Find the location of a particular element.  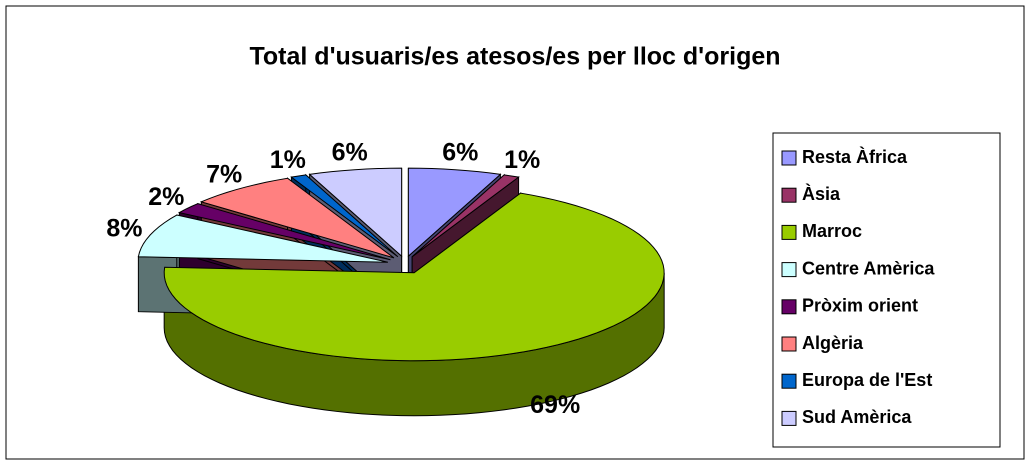

legend-label: Europa de l'Est is located at coordinates (867, 380).